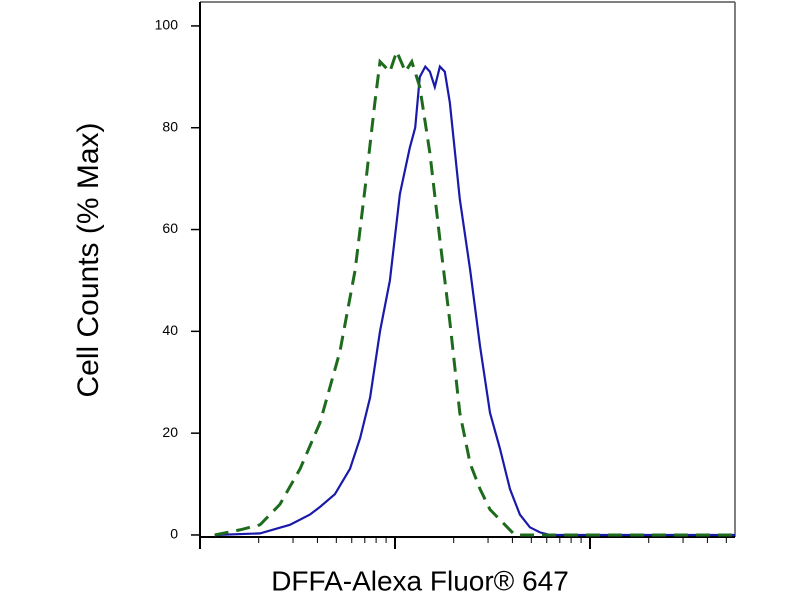  What do you see at coordinates (170, 126) in the screenshot?
I see `y-tick-label: 80` at bounding box center [170, 126].